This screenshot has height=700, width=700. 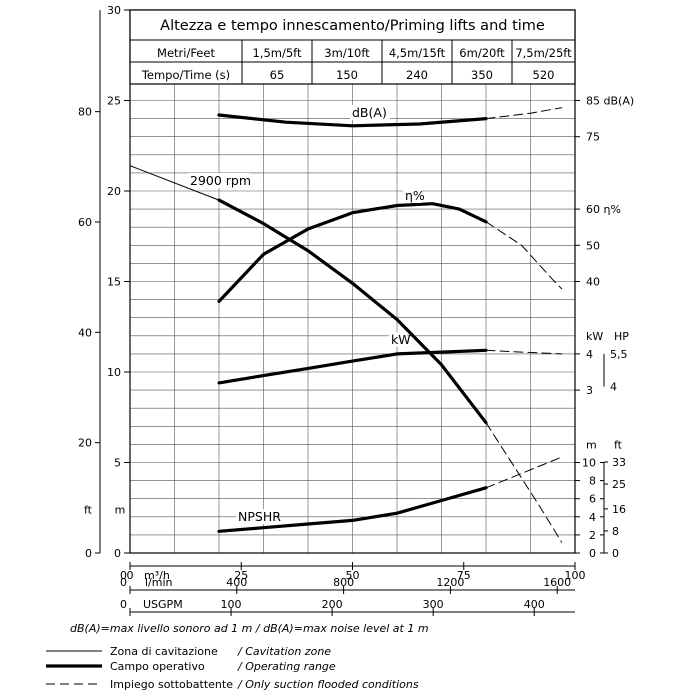 What do you see at coordinates (619, 462) in the screenshot?
I see `npshr-ft-label: 33` at bounding box center [619, 462].